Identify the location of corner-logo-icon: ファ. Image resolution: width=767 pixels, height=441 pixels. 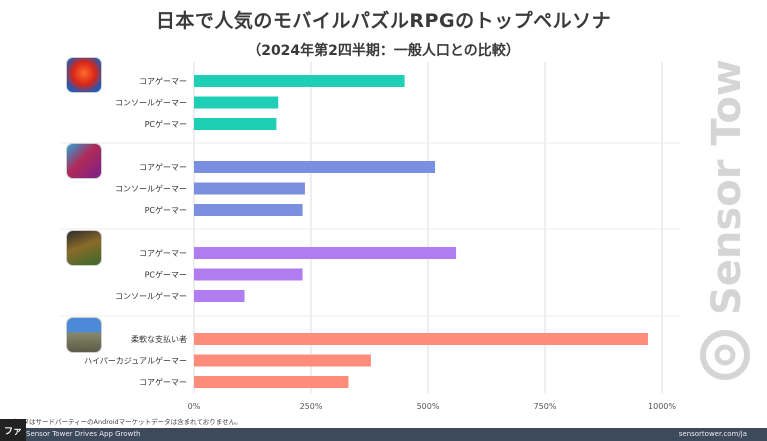
(13, 430).